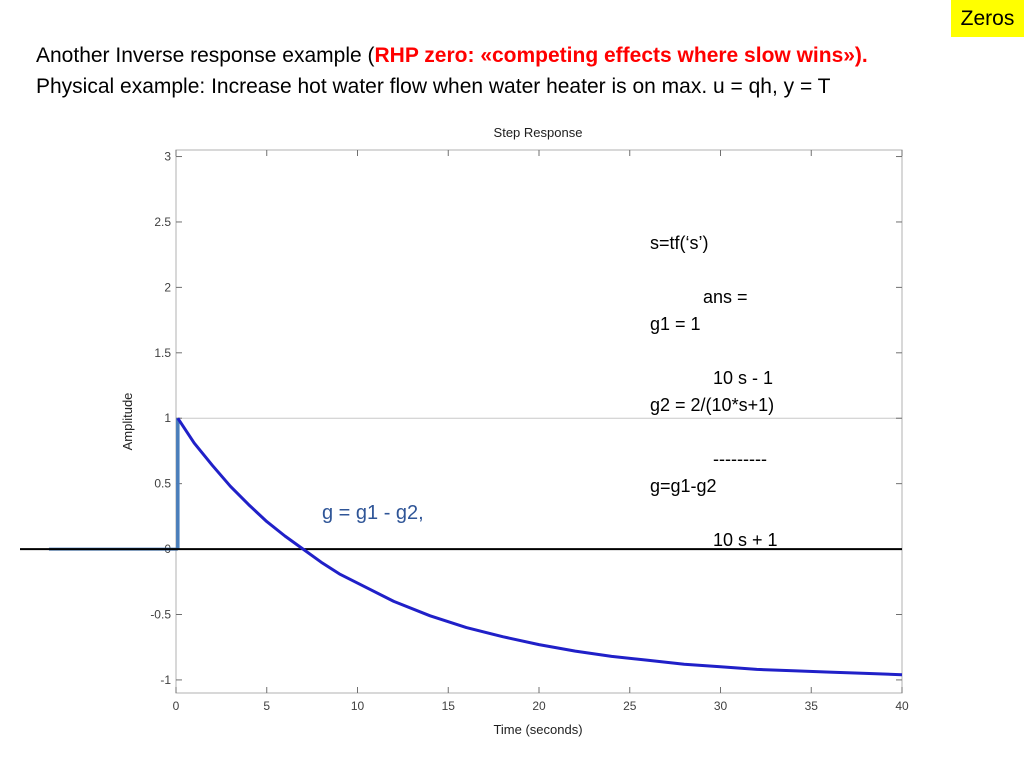  What do you see at coordinates (987, 18) in the screenshot?
I see `slide-tag-badge: Zeros` at bounding box center [987, 18].